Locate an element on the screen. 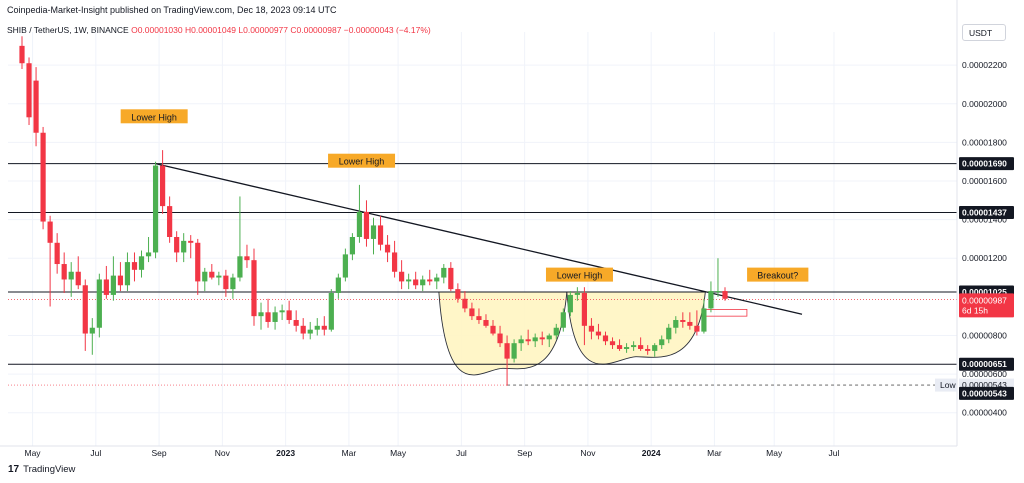 Image resolution: width=1024 pixels, height=483 pixels. level-price-tag: 0.00000651 is located at coordinates (984, 364).